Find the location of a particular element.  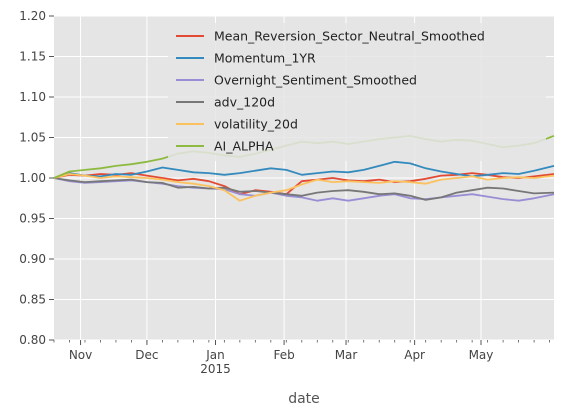

y-tick-label: 1.05 is located at coordinates (32, 138).